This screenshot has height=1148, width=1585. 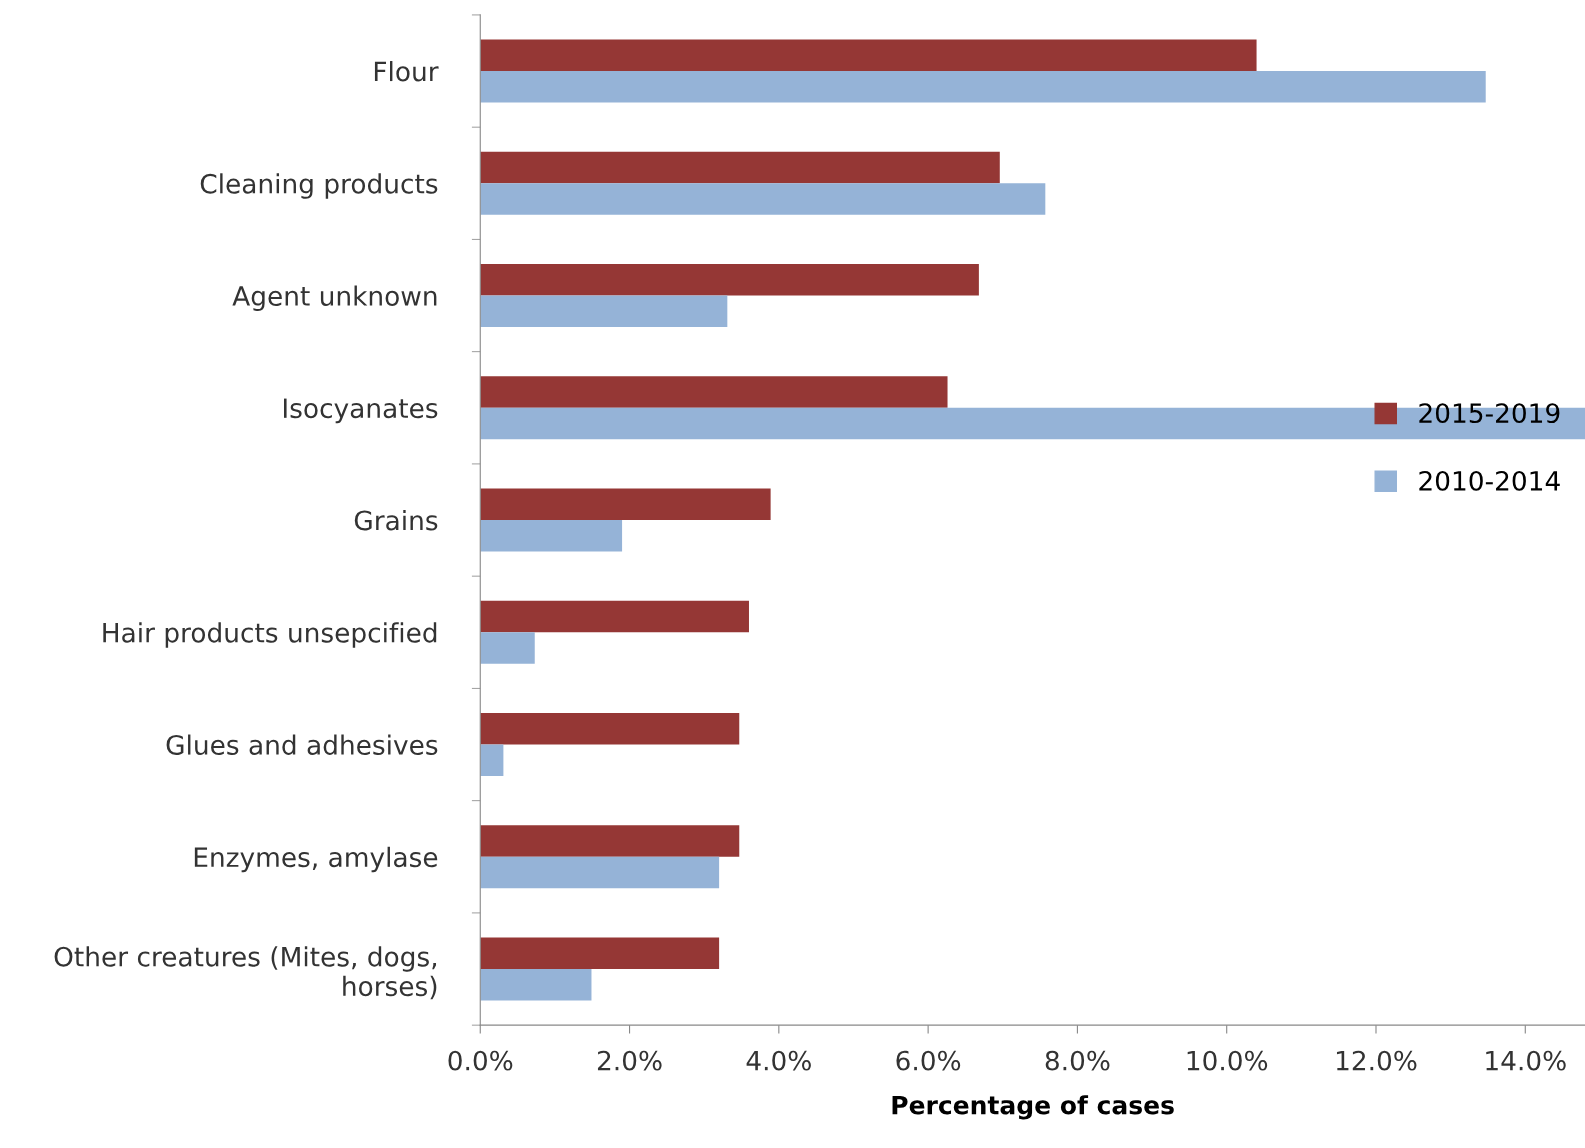 What do you see at coordinates (1227, 1060) in the screenshot?
I see `x-tick-label: 10.0%` at bounding box center [1227, 1060].